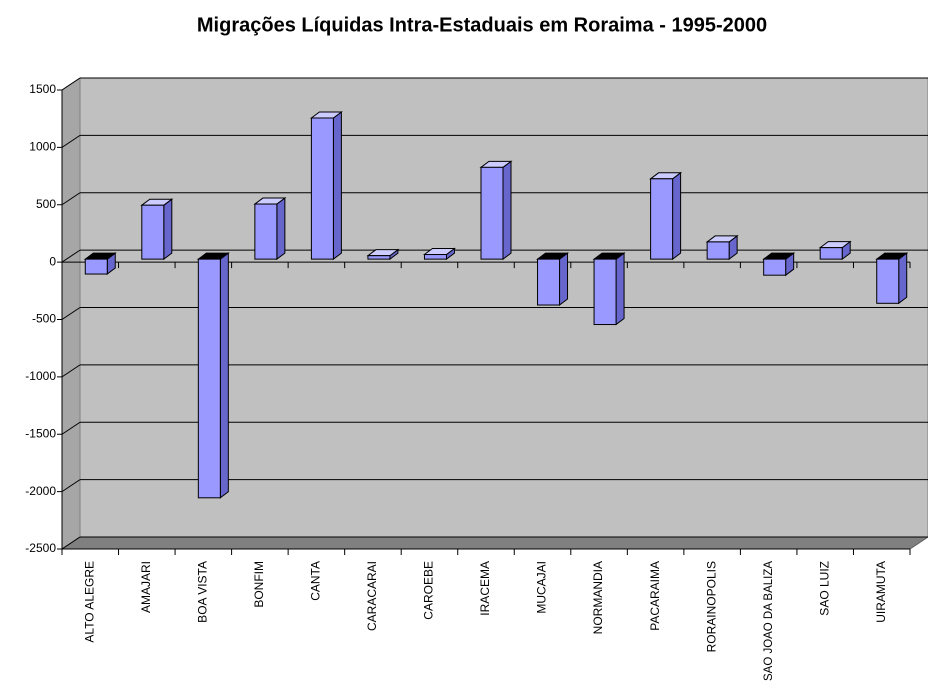 The height and width of the screenshot is (690, 928). What do you see at coordinates (824, 588) in the screenshot?
I see `x-tick-label: SAO LUIZ` at bounding box center [824, 588].